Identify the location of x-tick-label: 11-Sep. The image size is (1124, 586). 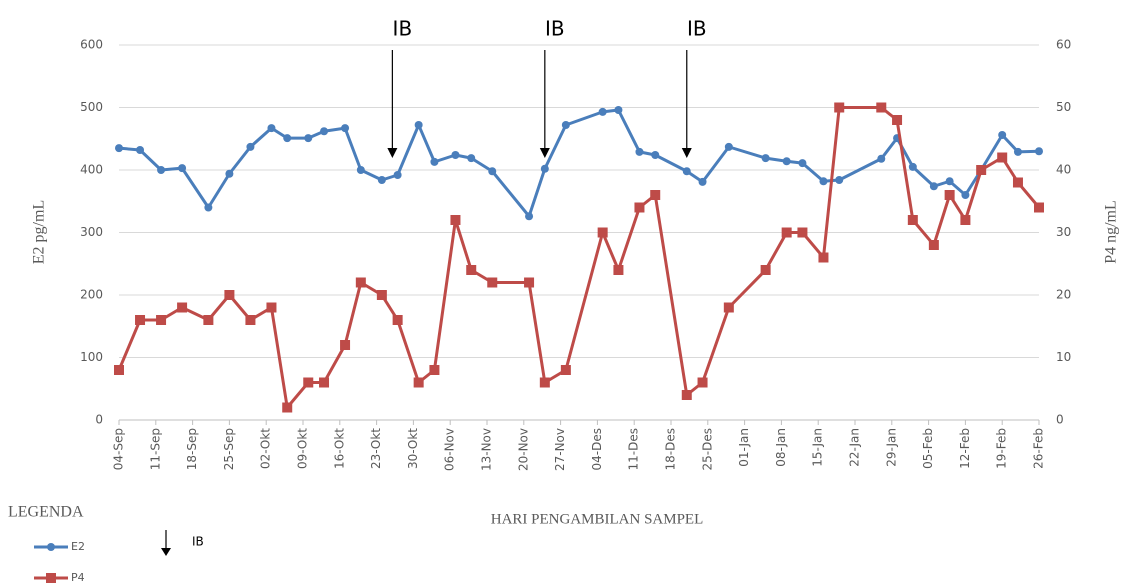
(155, 449).